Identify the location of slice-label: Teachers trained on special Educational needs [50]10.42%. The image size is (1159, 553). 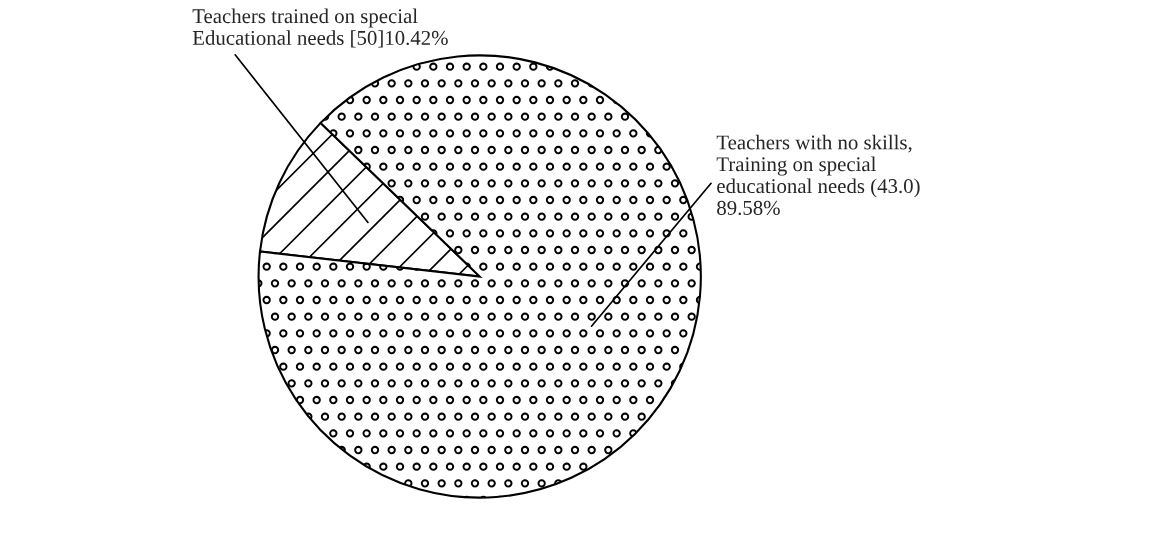
(320, 28).